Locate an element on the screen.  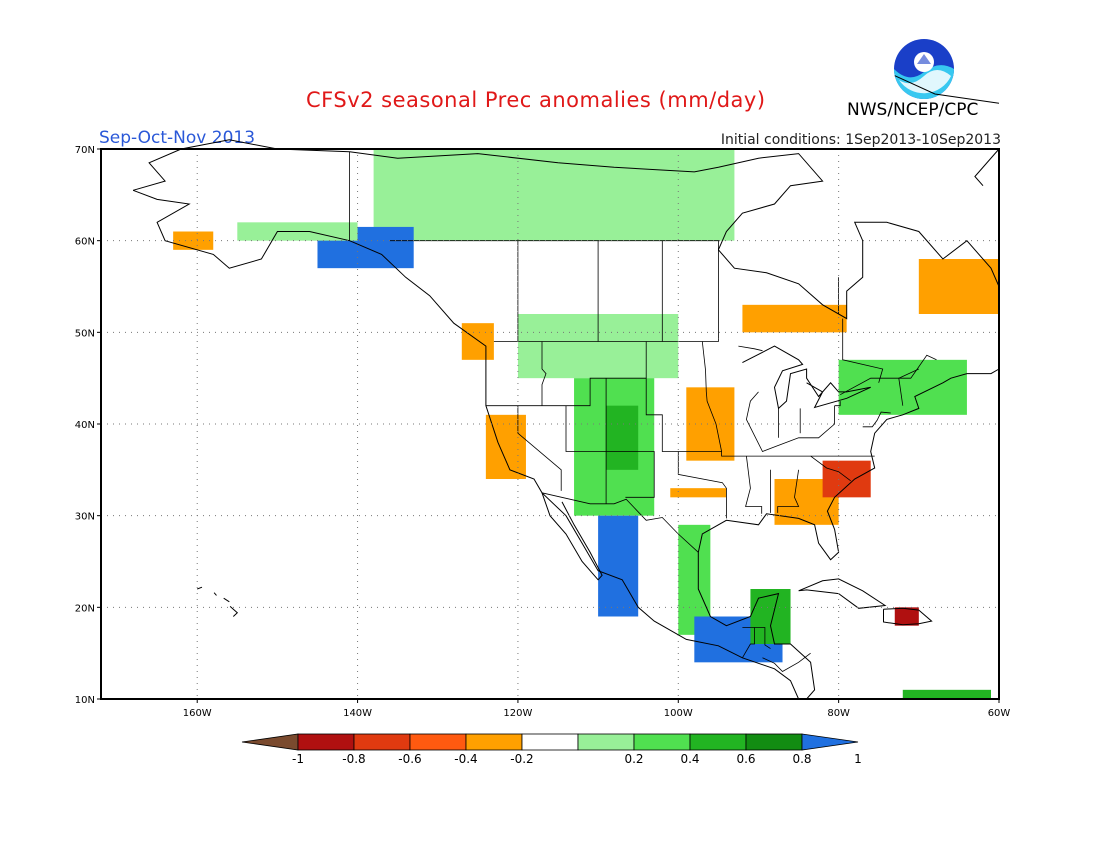
anomaly-region-texas-dry is located at coordinates (698, 493).